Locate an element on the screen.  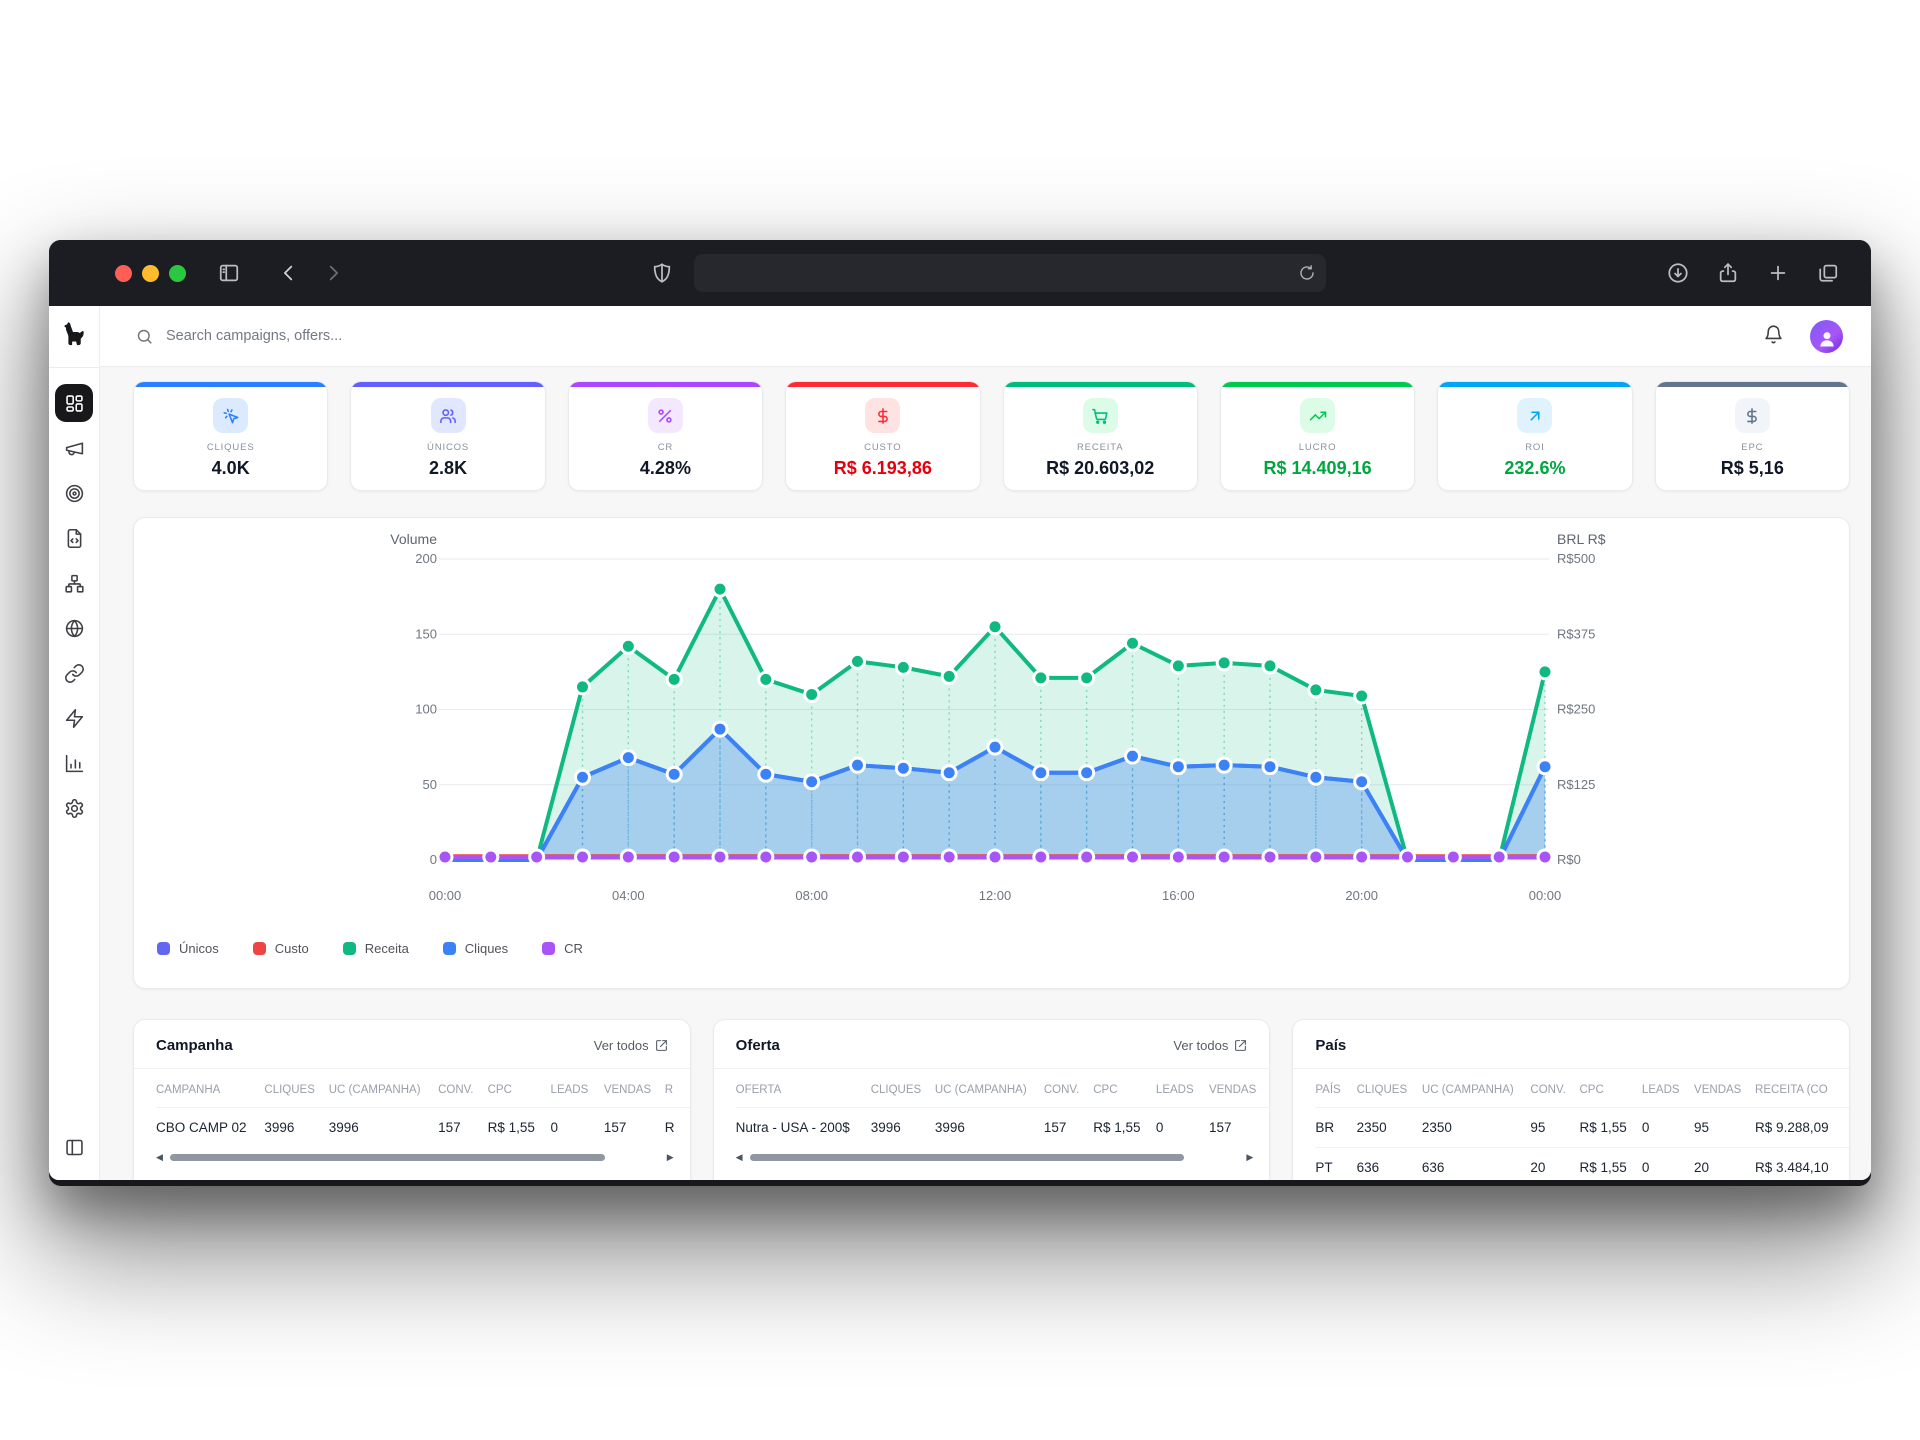
sidebar-item-domains is located at coordinates (74, 628).